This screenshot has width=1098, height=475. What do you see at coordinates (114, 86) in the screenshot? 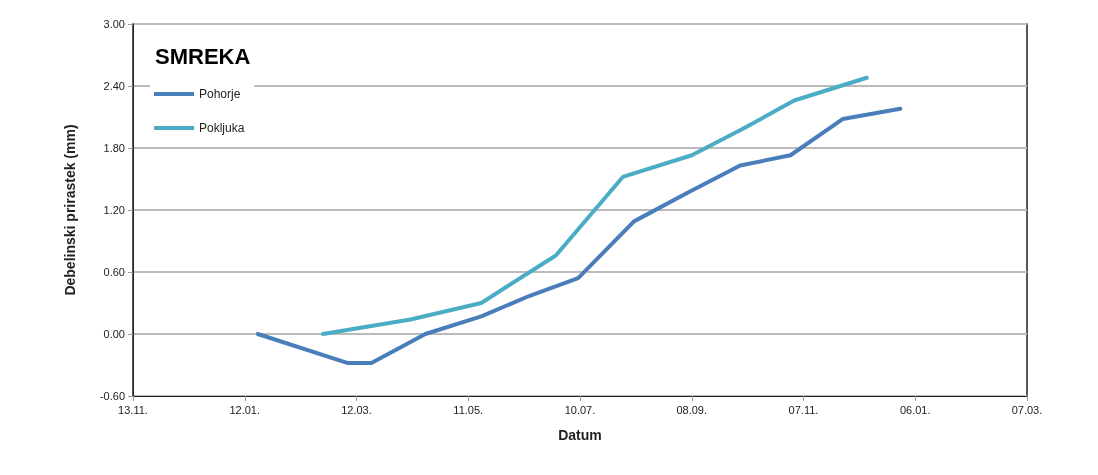
I see `y-tick-label: 2.40` at bounding box center [114, 86].